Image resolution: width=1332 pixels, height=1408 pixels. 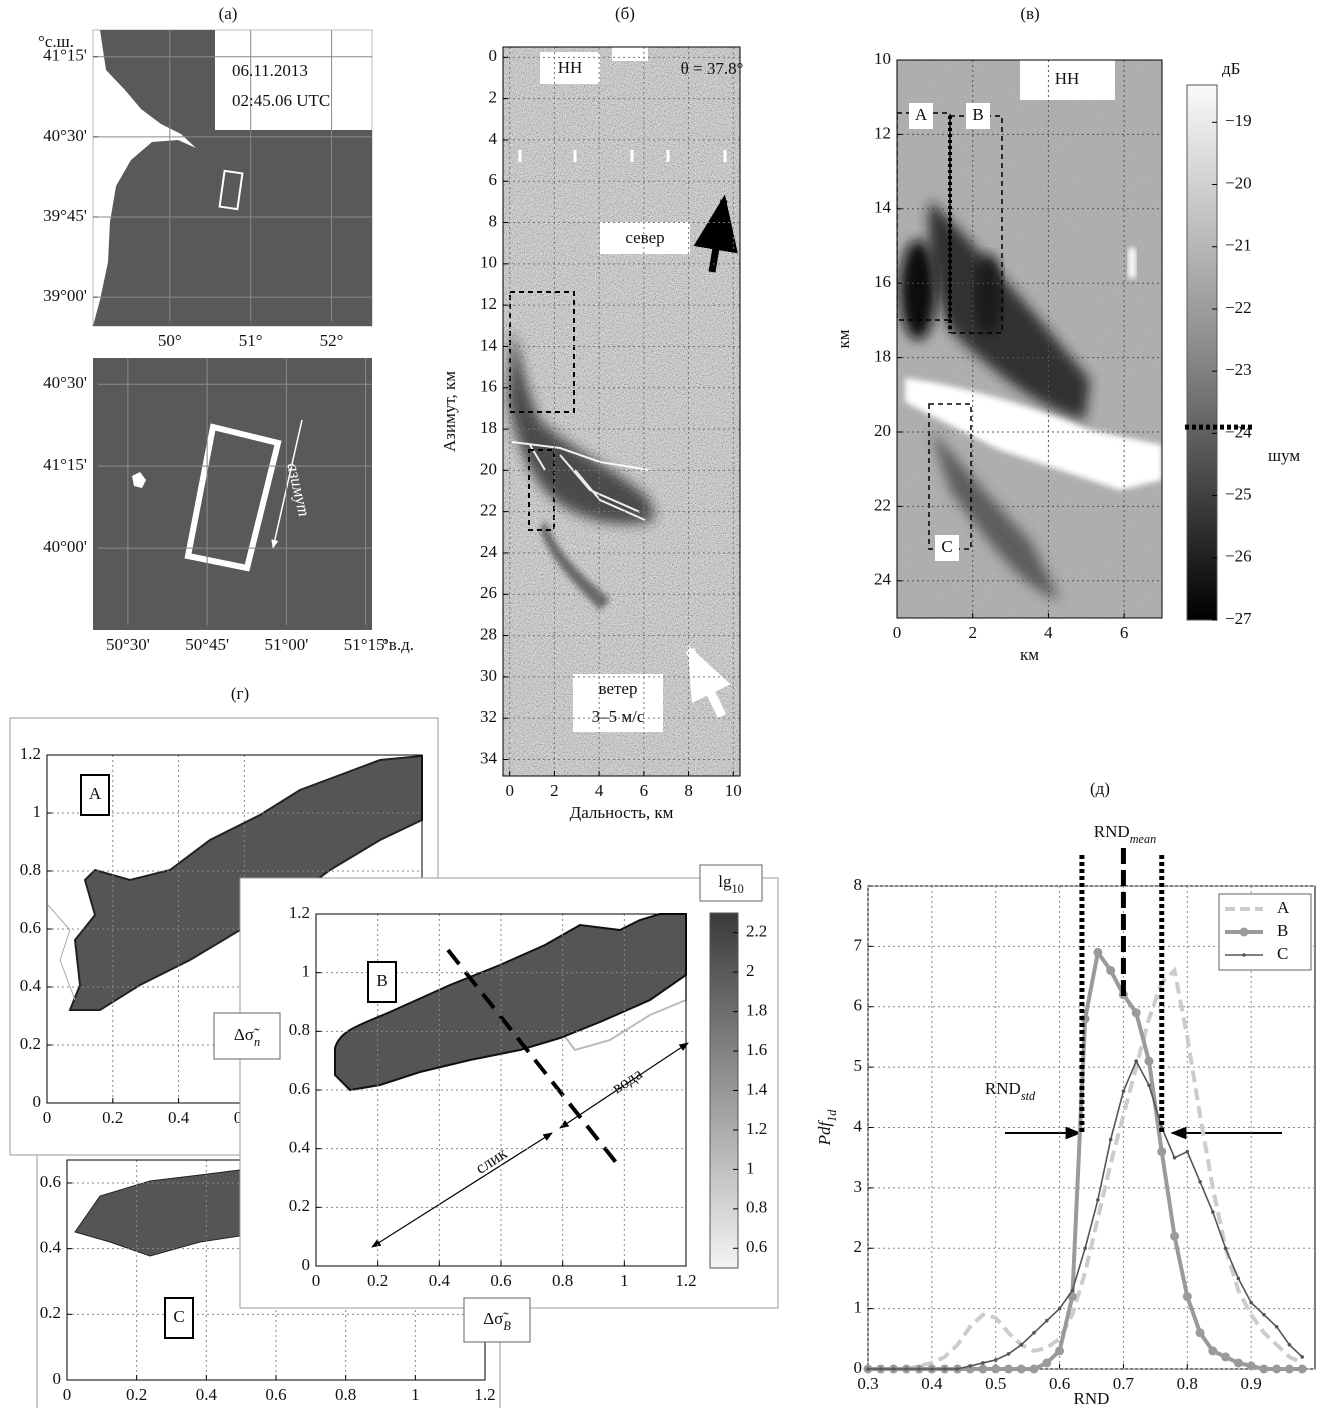 I want to click on colorbar-tick-label: −19, so click(x=1238, y=120).